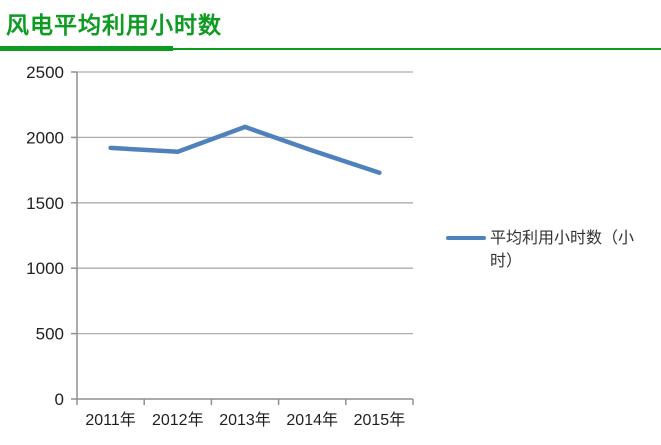 This screenshot has height=445, width=661. What do you see at coordinates (380, 420) in the screenshot?
I see `x-tick-label: 2015年` at bounding box center [380, 420].